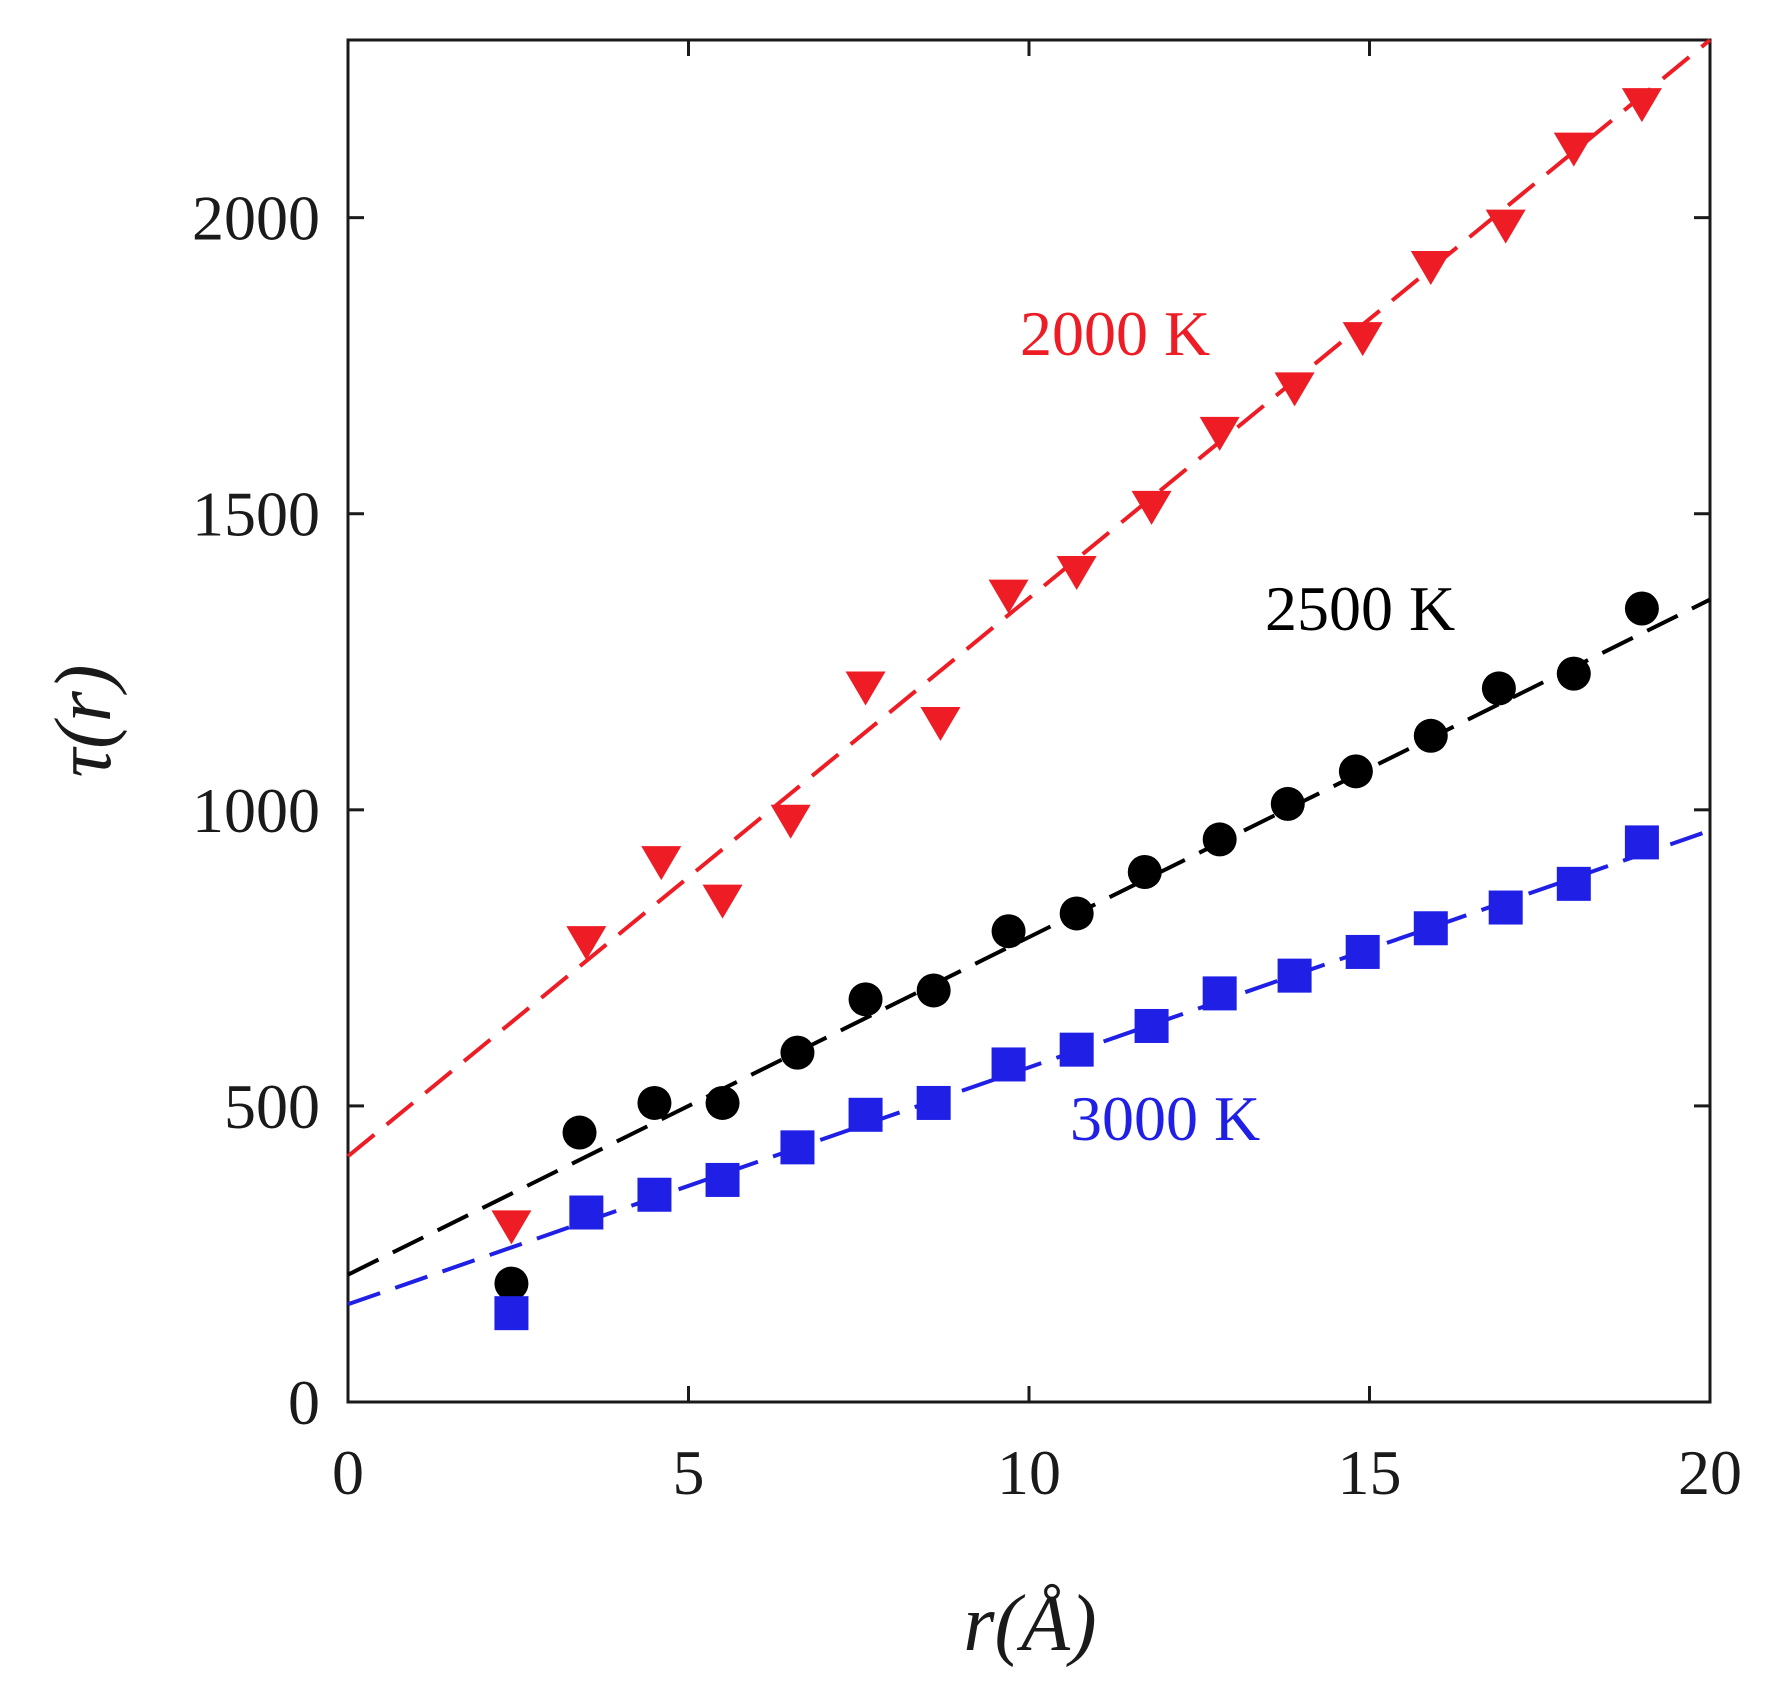 The width and height of the screenshot is (1776, 1689). What do you see at coordinates (304, 1402) in the screenshot?
I see `y-tick-label: 0` at bounding box center [304, 1402].